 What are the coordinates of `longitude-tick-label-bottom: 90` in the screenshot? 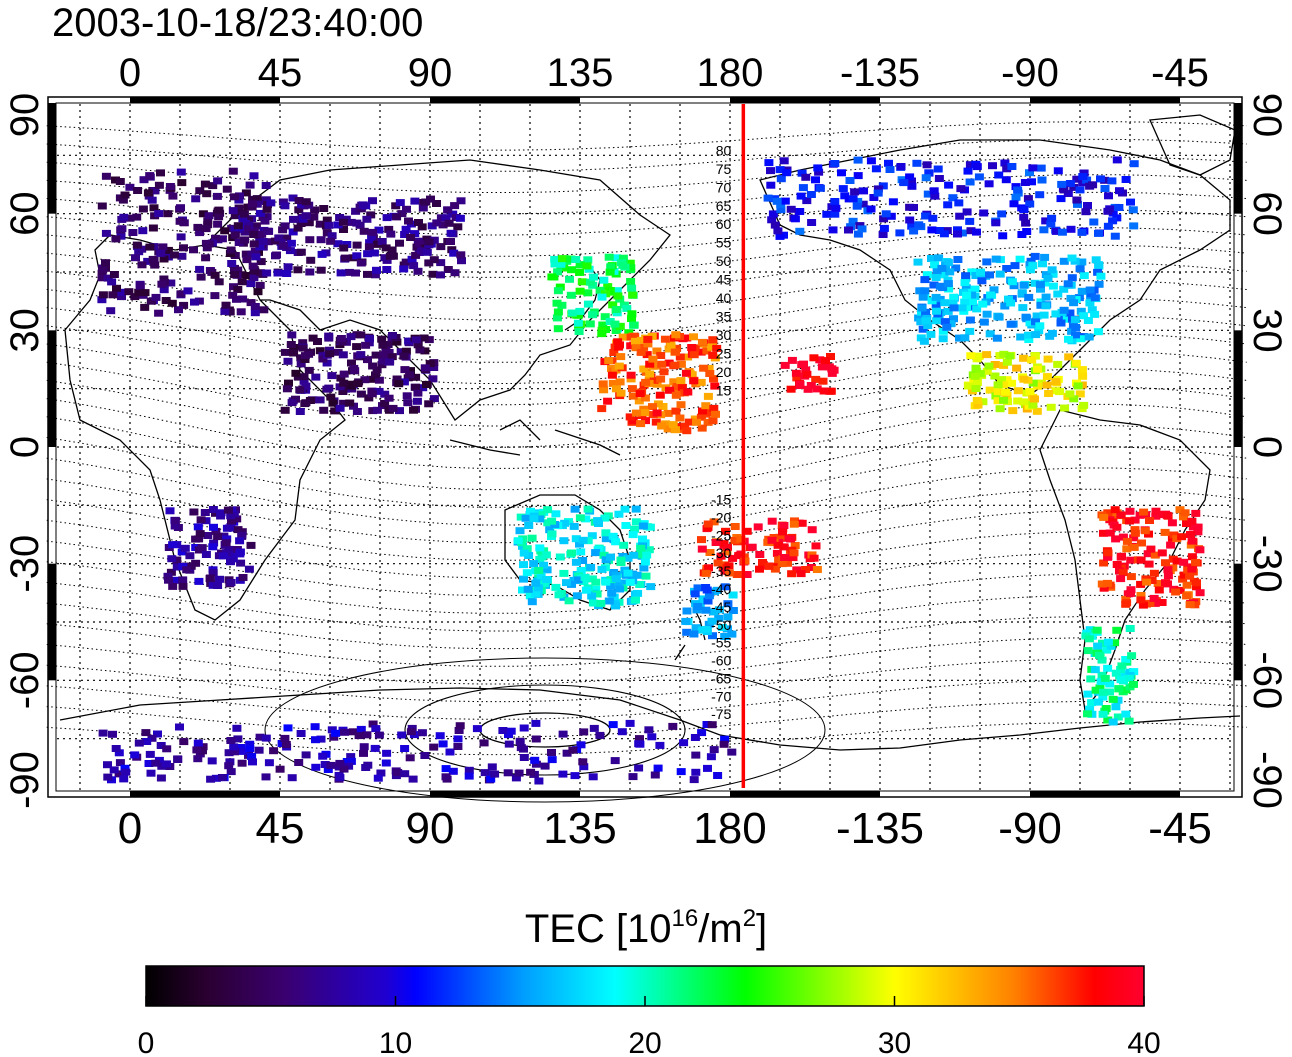 It's located at (430, 828).